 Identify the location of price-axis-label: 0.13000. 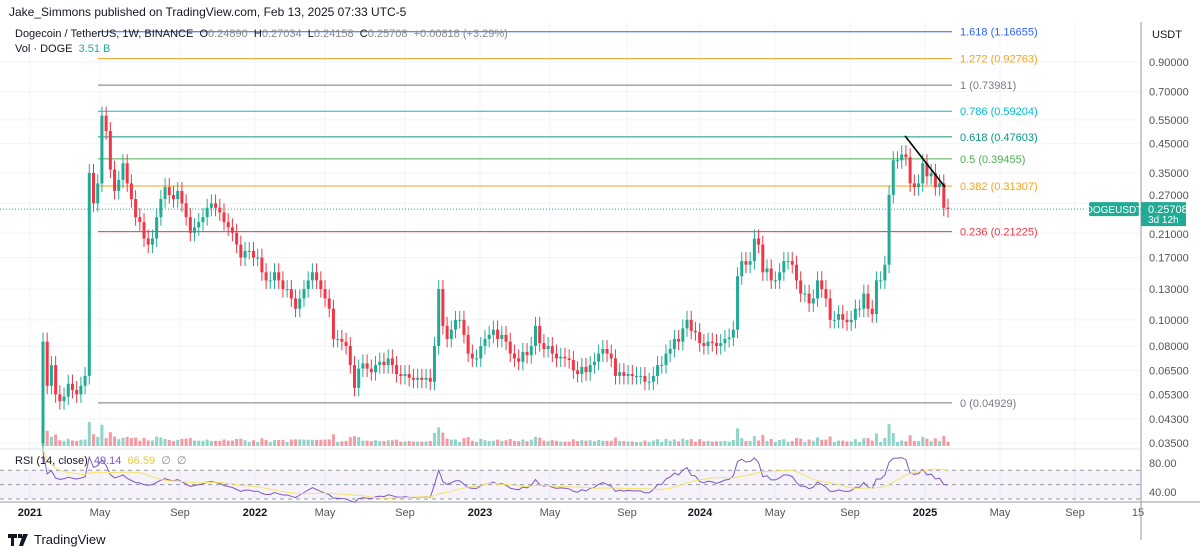
(1169, 290).